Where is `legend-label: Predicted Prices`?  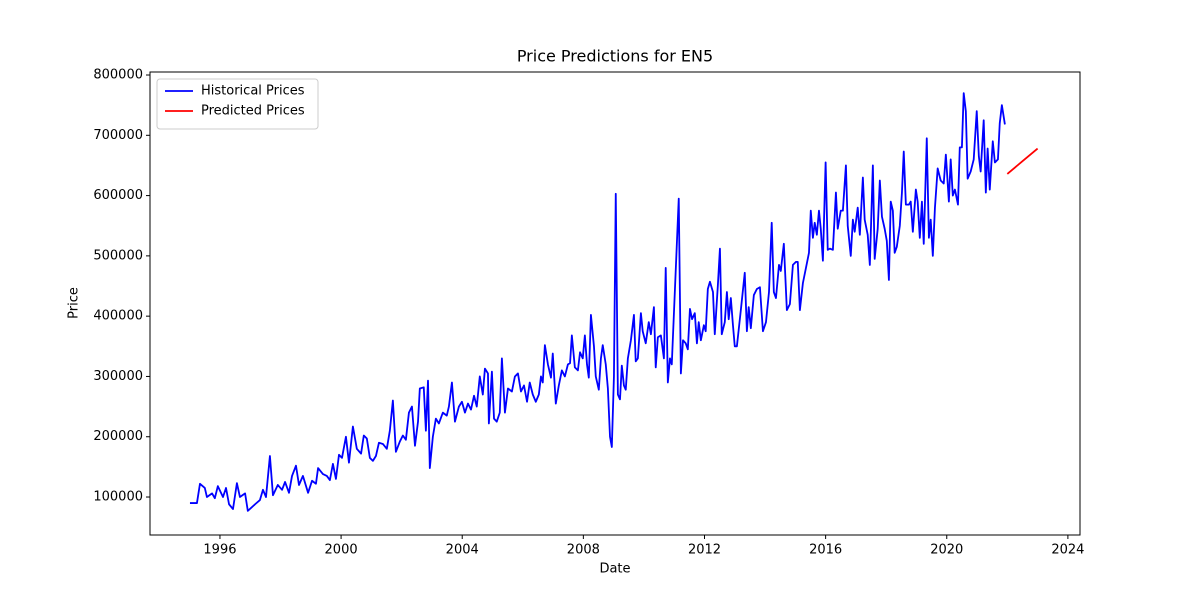
legend-label: Predicted Prices is located at coordinates (253, 111).